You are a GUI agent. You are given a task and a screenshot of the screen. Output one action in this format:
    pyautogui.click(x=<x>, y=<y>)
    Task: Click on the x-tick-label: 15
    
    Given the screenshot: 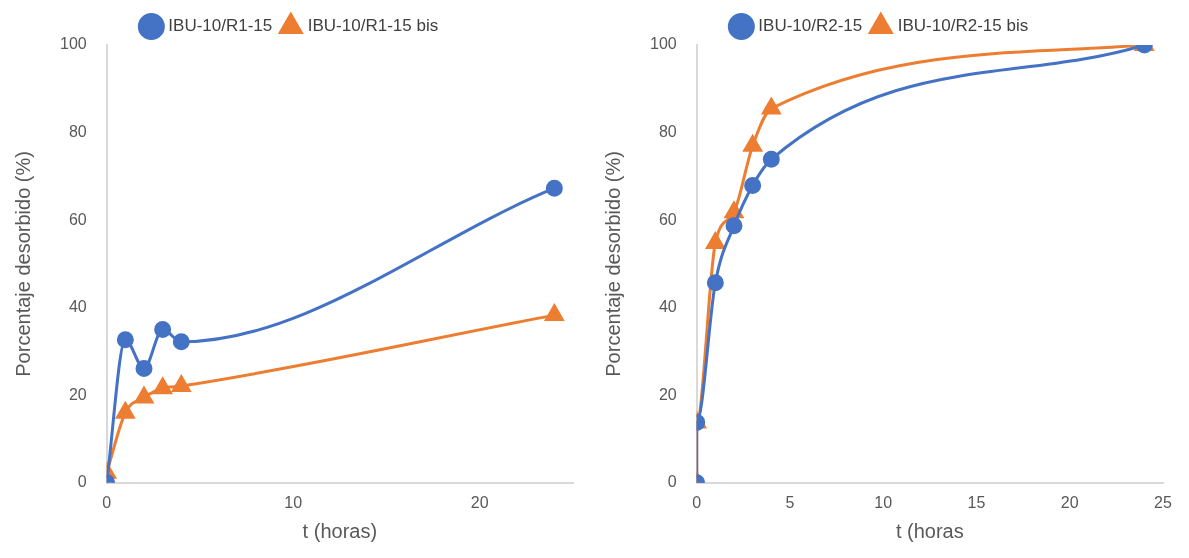 What is the action you would take?
    pyautogui.click(x=976, y=502)
    